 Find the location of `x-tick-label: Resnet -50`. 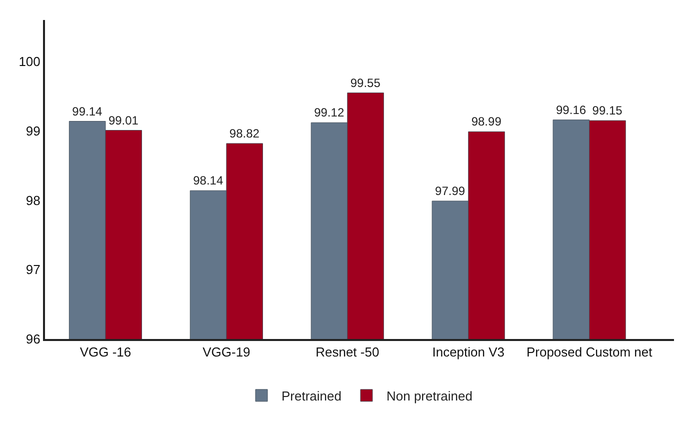

x-tick-label: Resnet -50 is located at coordinates (348, 352).